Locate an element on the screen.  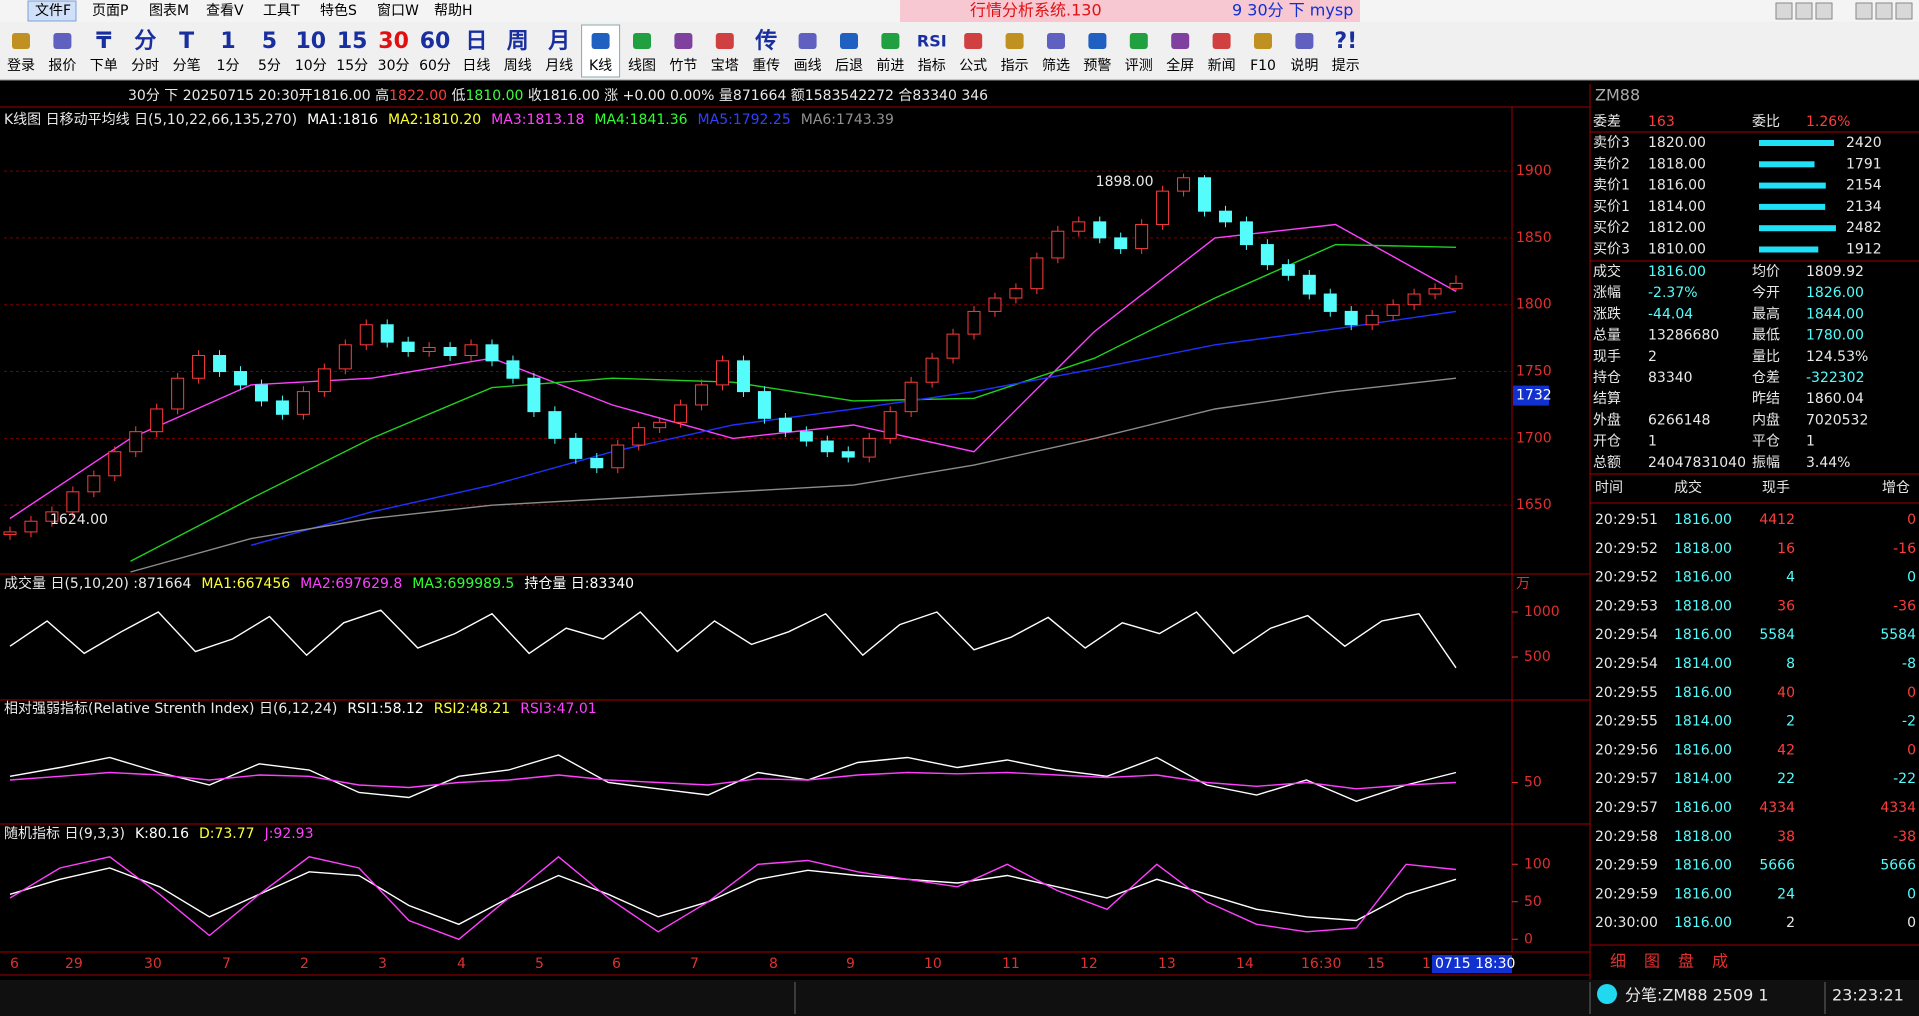
toolbar-label: 线图 is located at coordinates (642, 66).